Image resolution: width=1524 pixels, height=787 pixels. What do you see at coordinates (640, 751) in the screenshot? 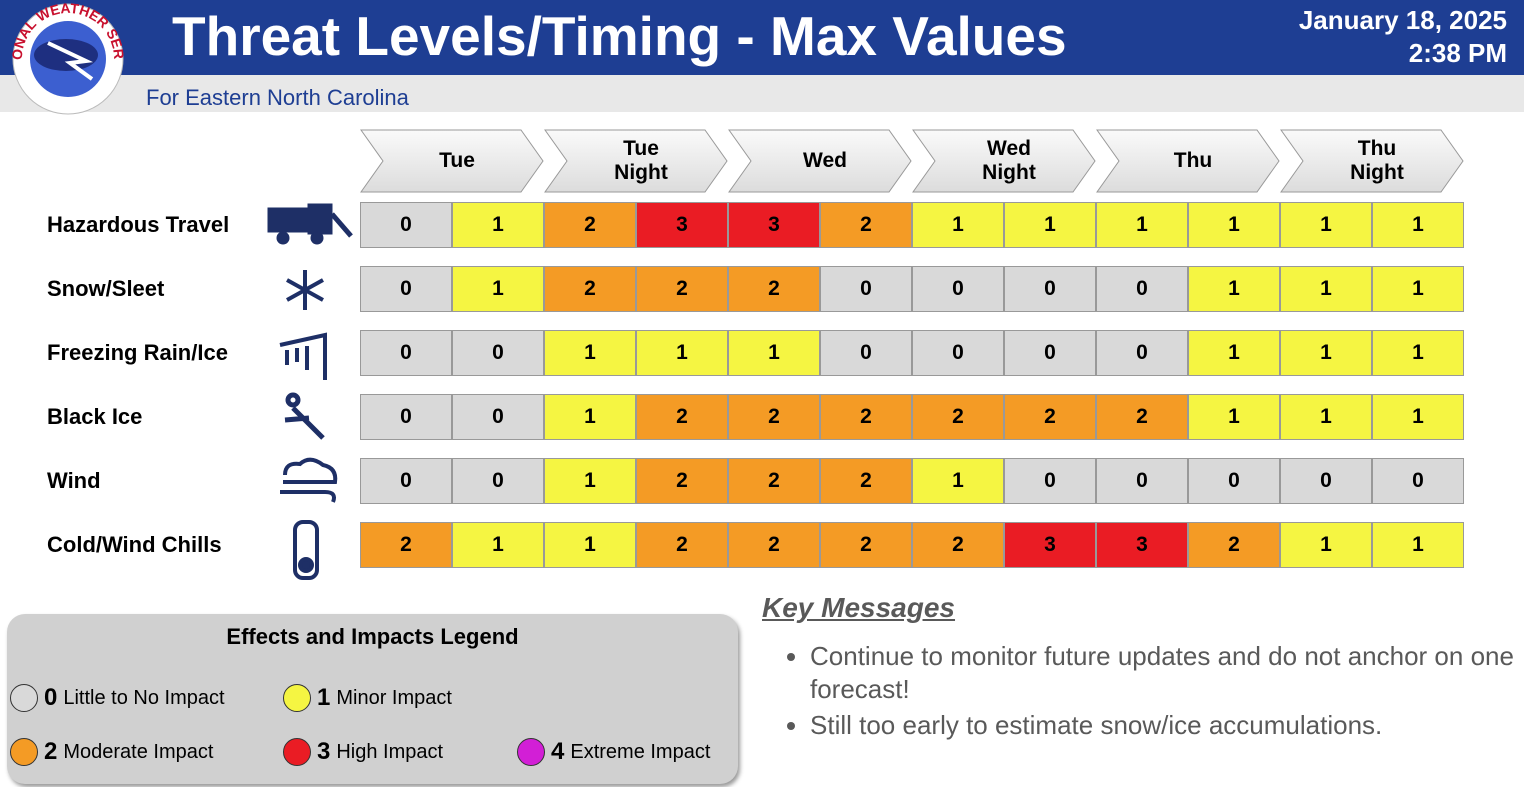
I see `legend-label: Extreme Impact` at bounding box center [640, 751].